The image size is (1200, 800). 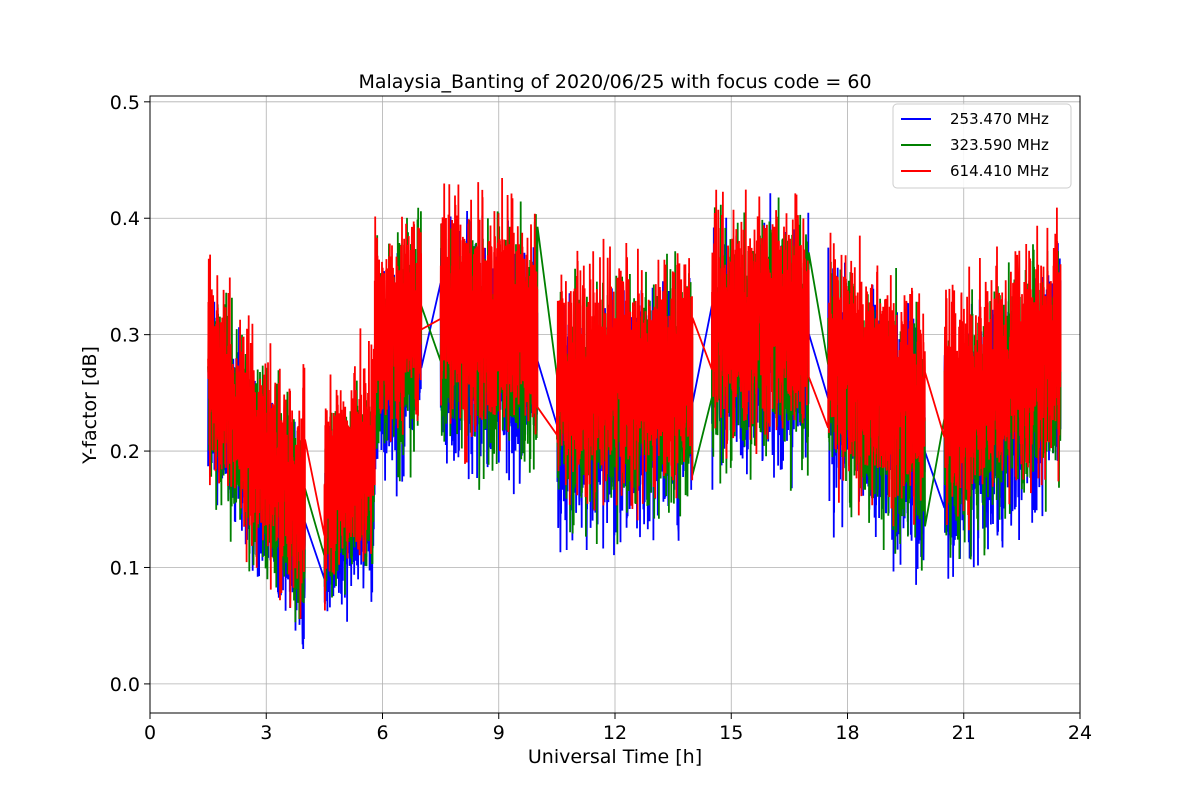 I want to click on x-tick-label: 6, so click(x=382, y=733).